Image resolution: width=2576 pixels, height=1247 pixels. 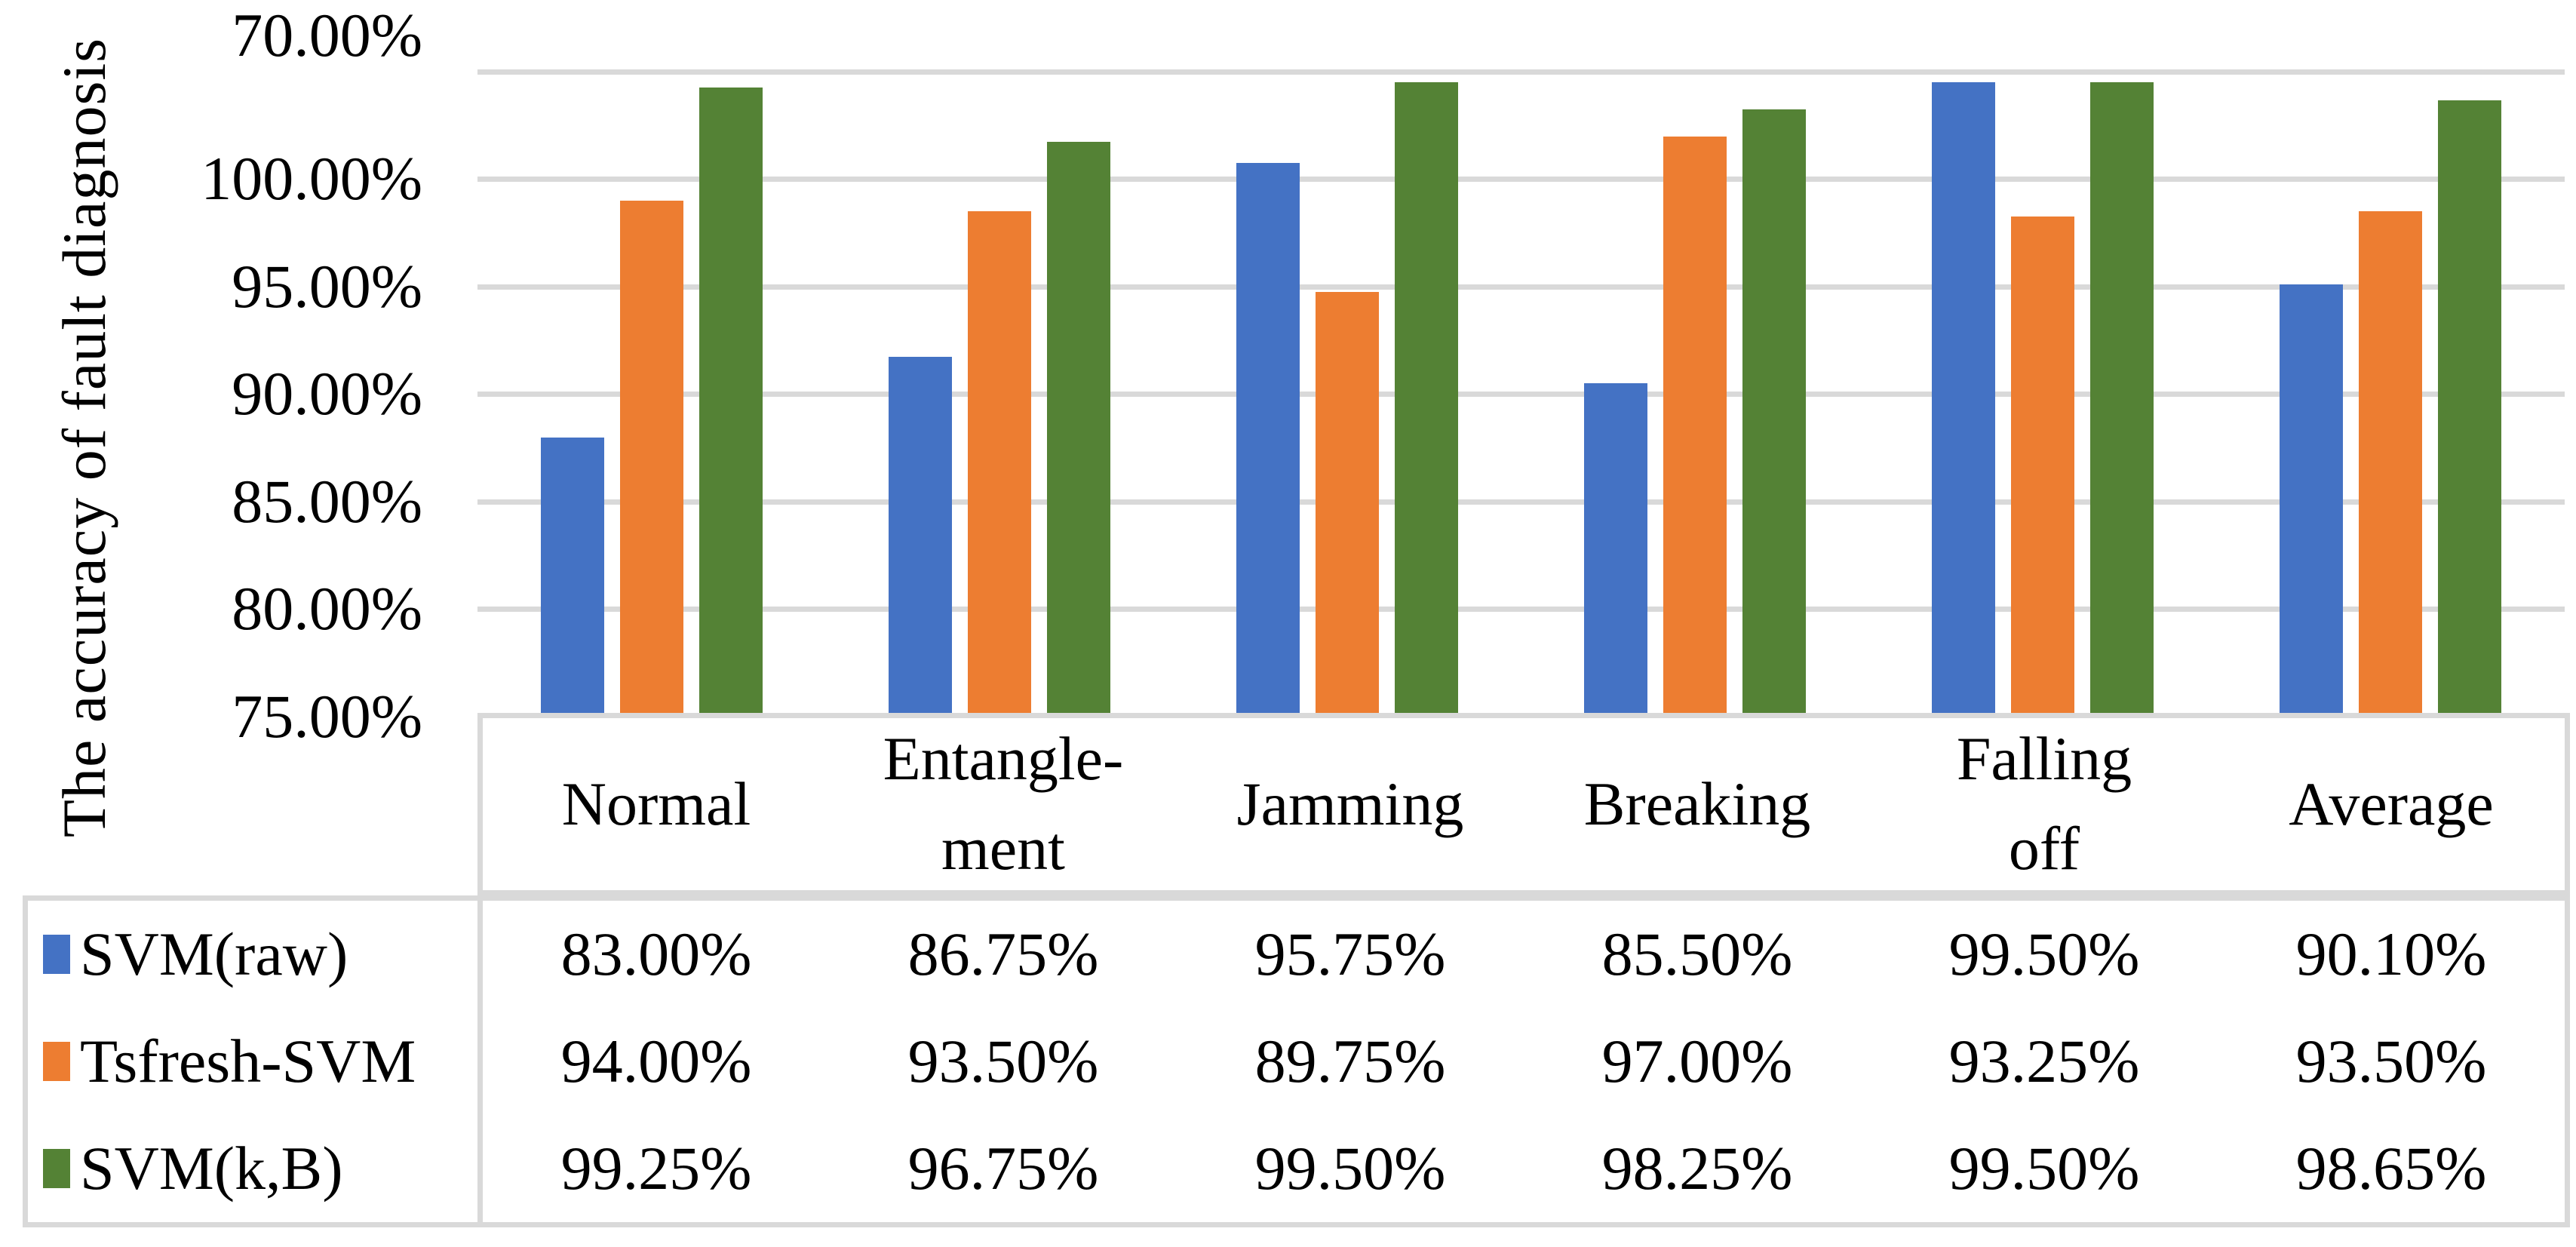 What do you see at coordinates (1697, 803) in the screenshot?
I see `category-label: Breaking` at bounding box center [1697, 803].